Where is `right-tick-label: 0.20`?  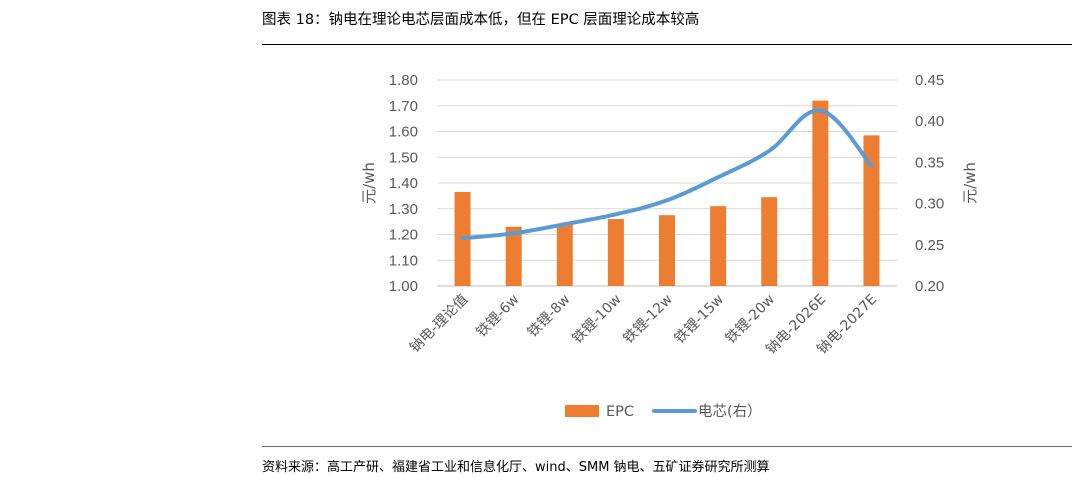 right-tick-label: 0.20 is located at coordinates (929, 286).